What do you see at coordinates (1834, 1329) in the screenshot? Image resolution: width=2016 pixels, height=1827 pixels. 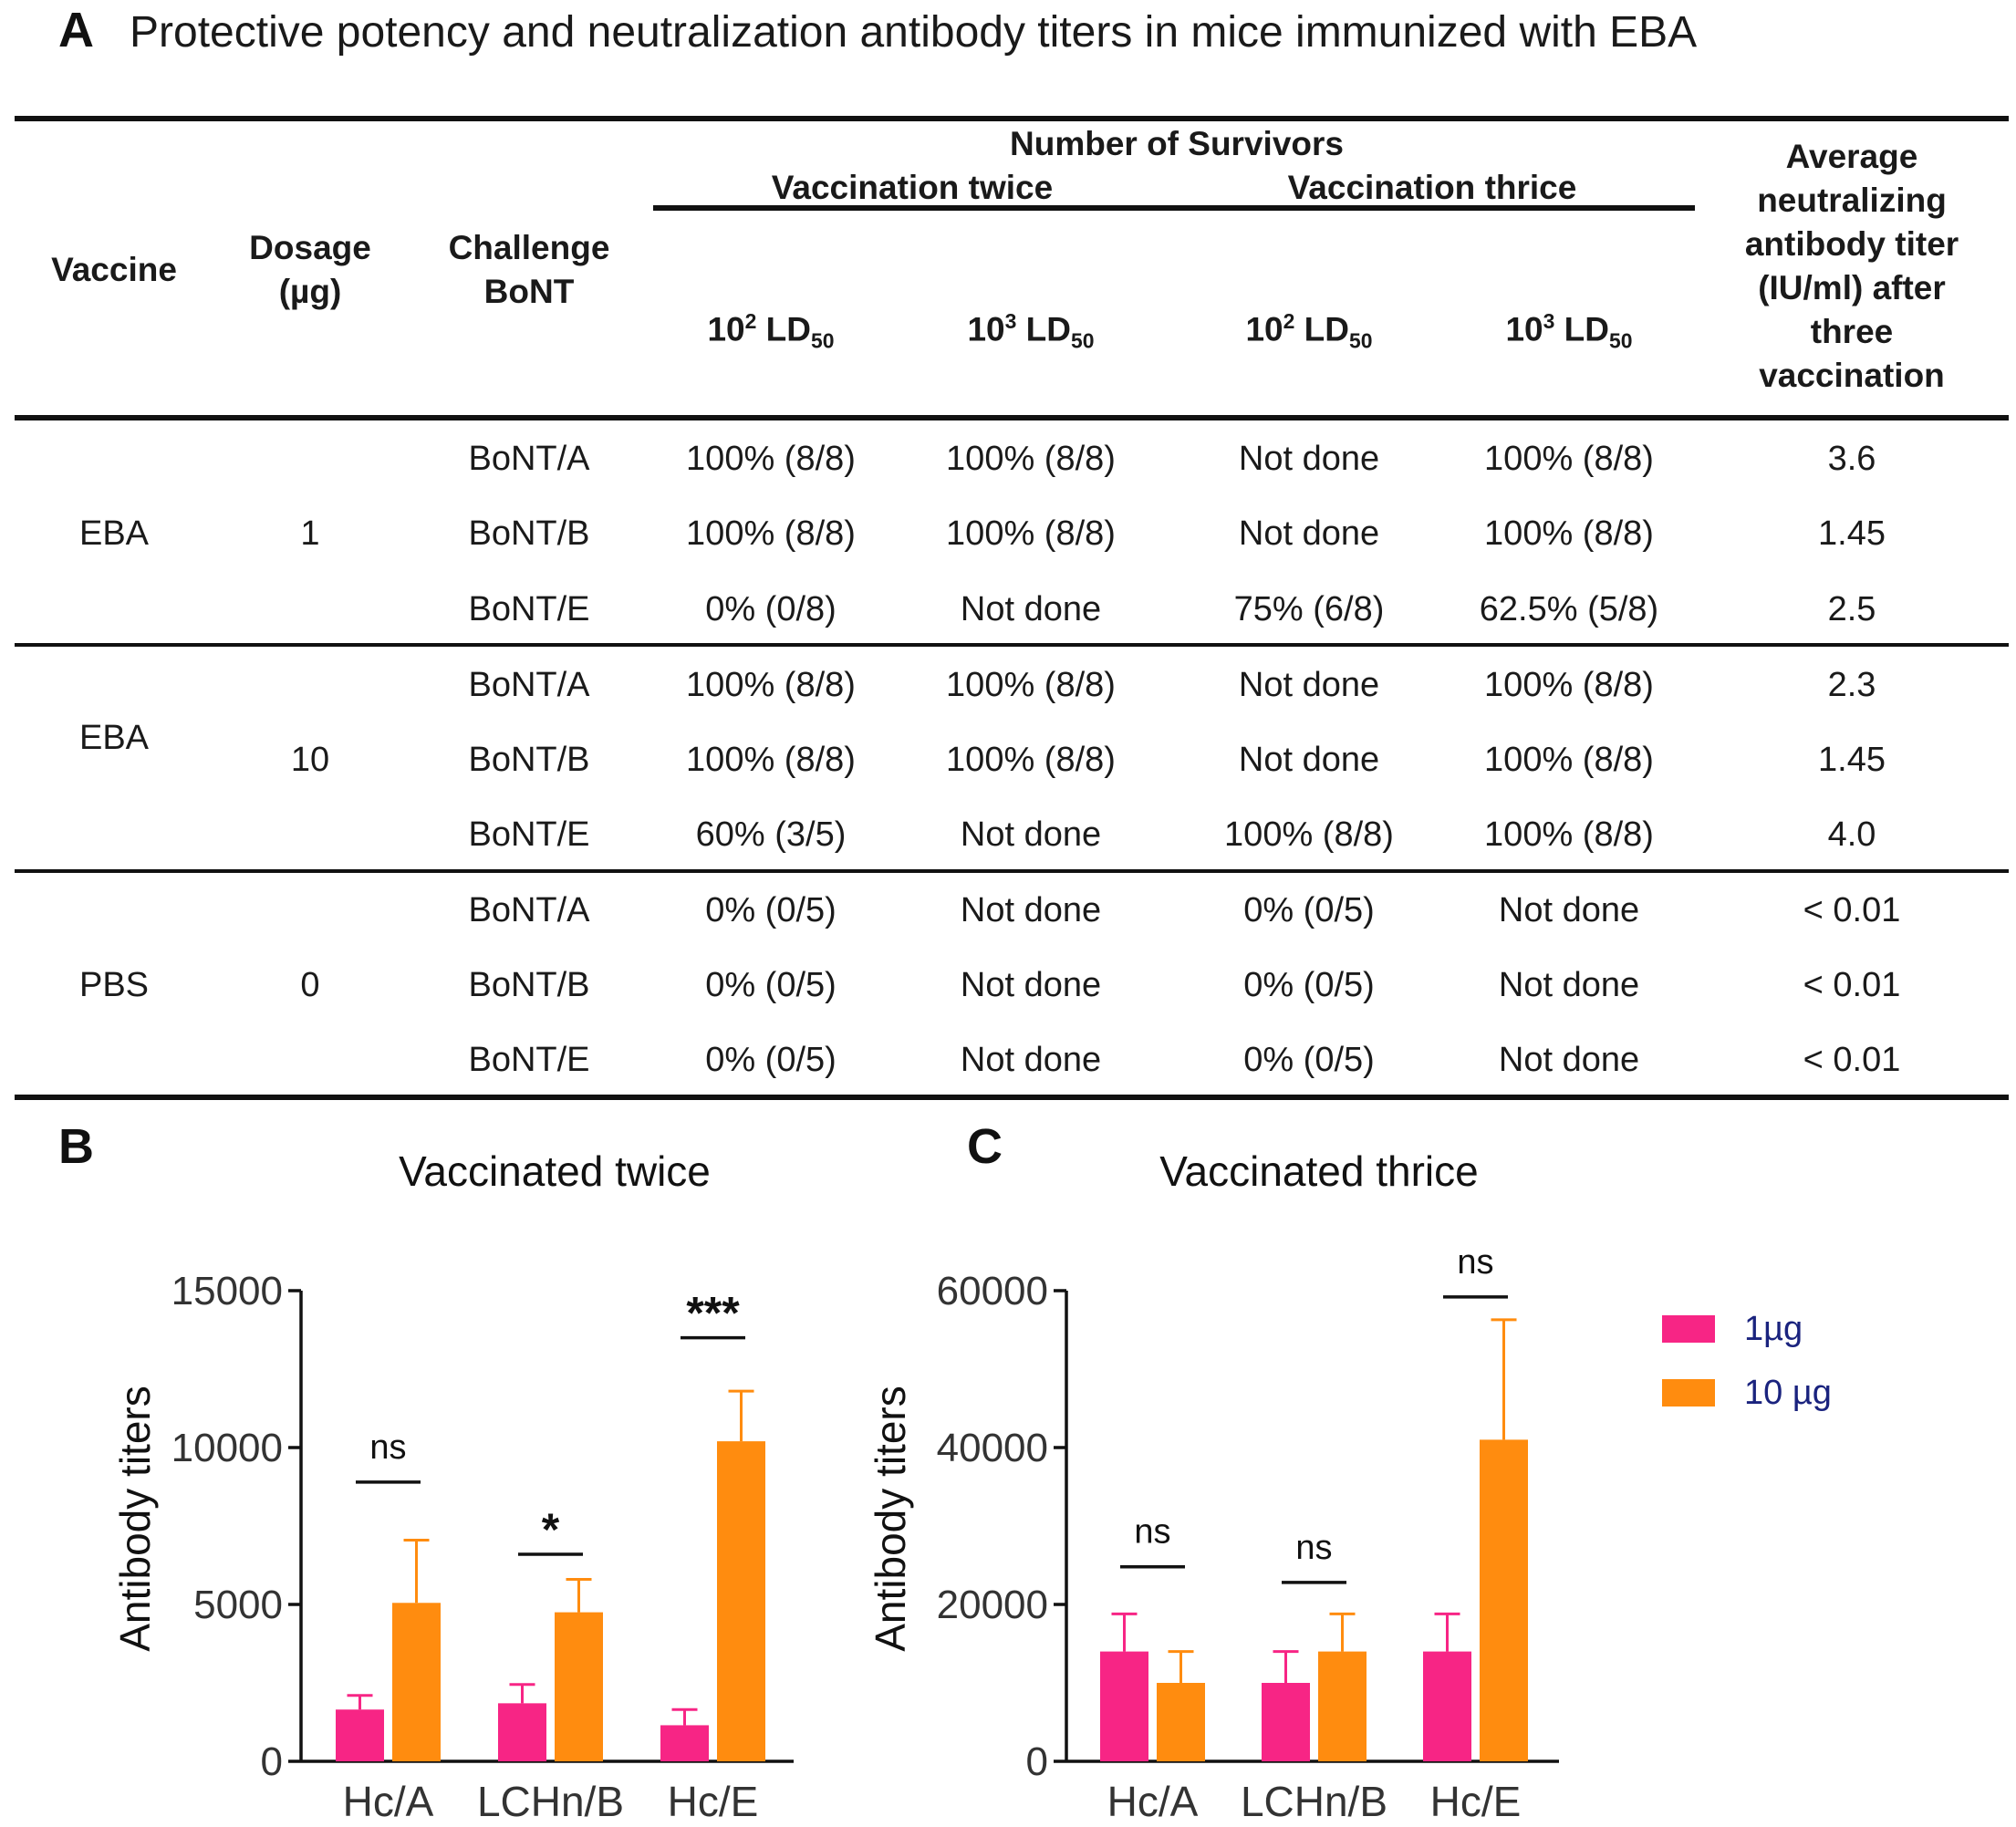 I see `legend-item-1ug: 1µg` at bounding box center [1834, 1329].